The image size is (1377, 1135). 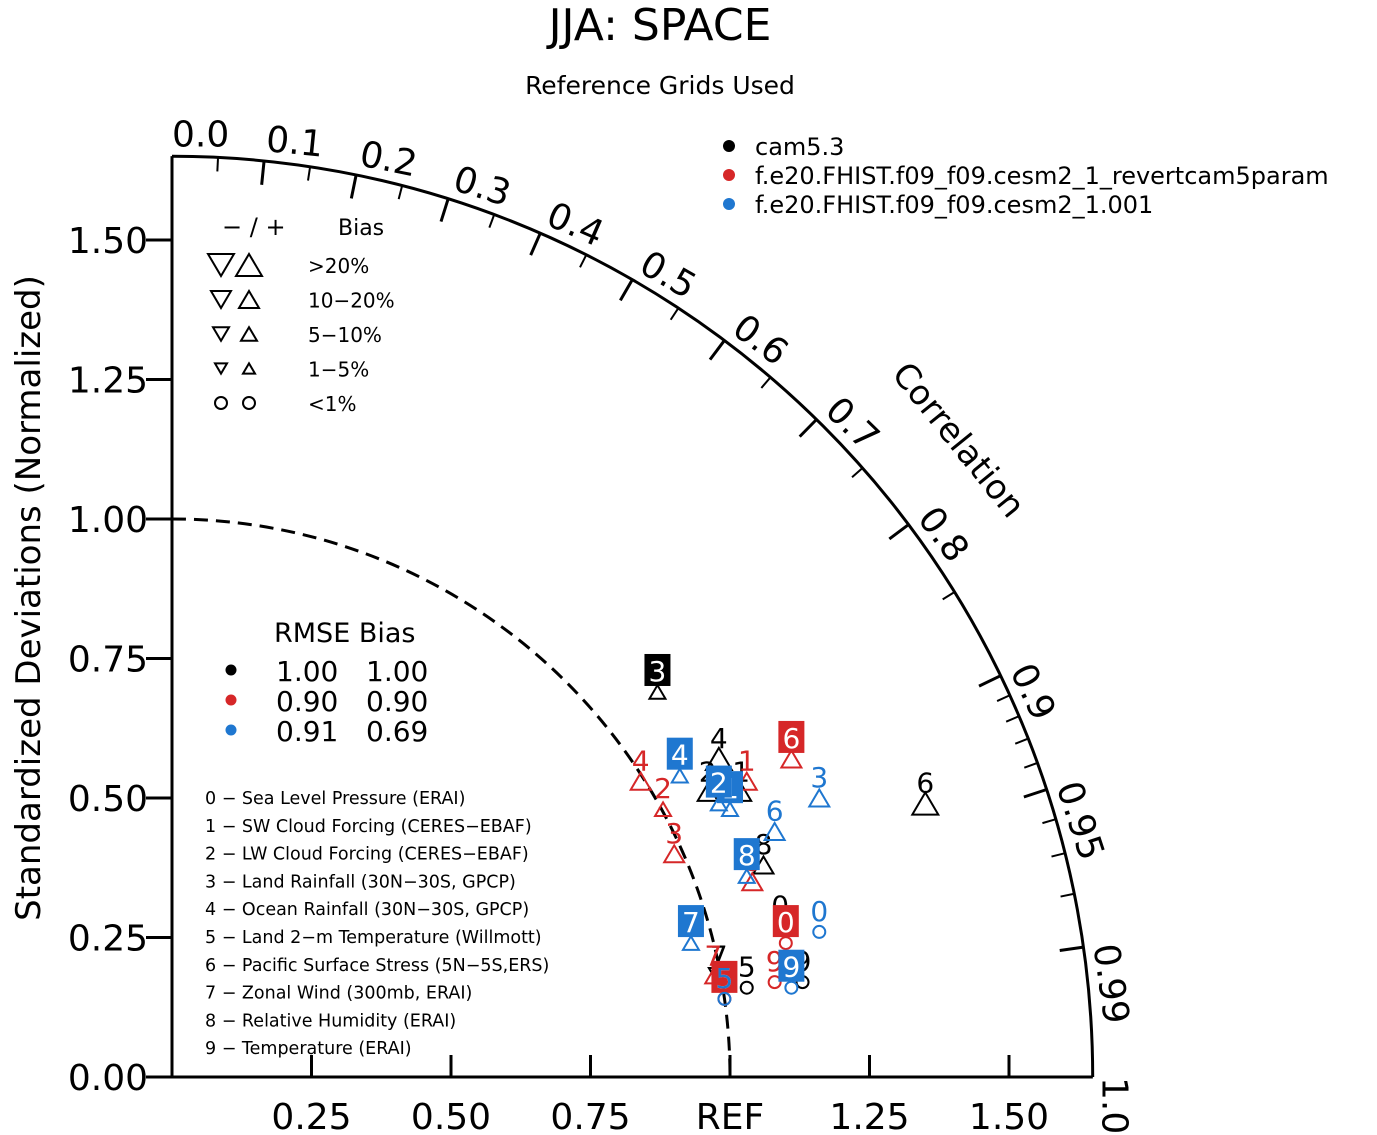 I want to click on y-tick-label: 0.00, so click(x=108, y=1078).